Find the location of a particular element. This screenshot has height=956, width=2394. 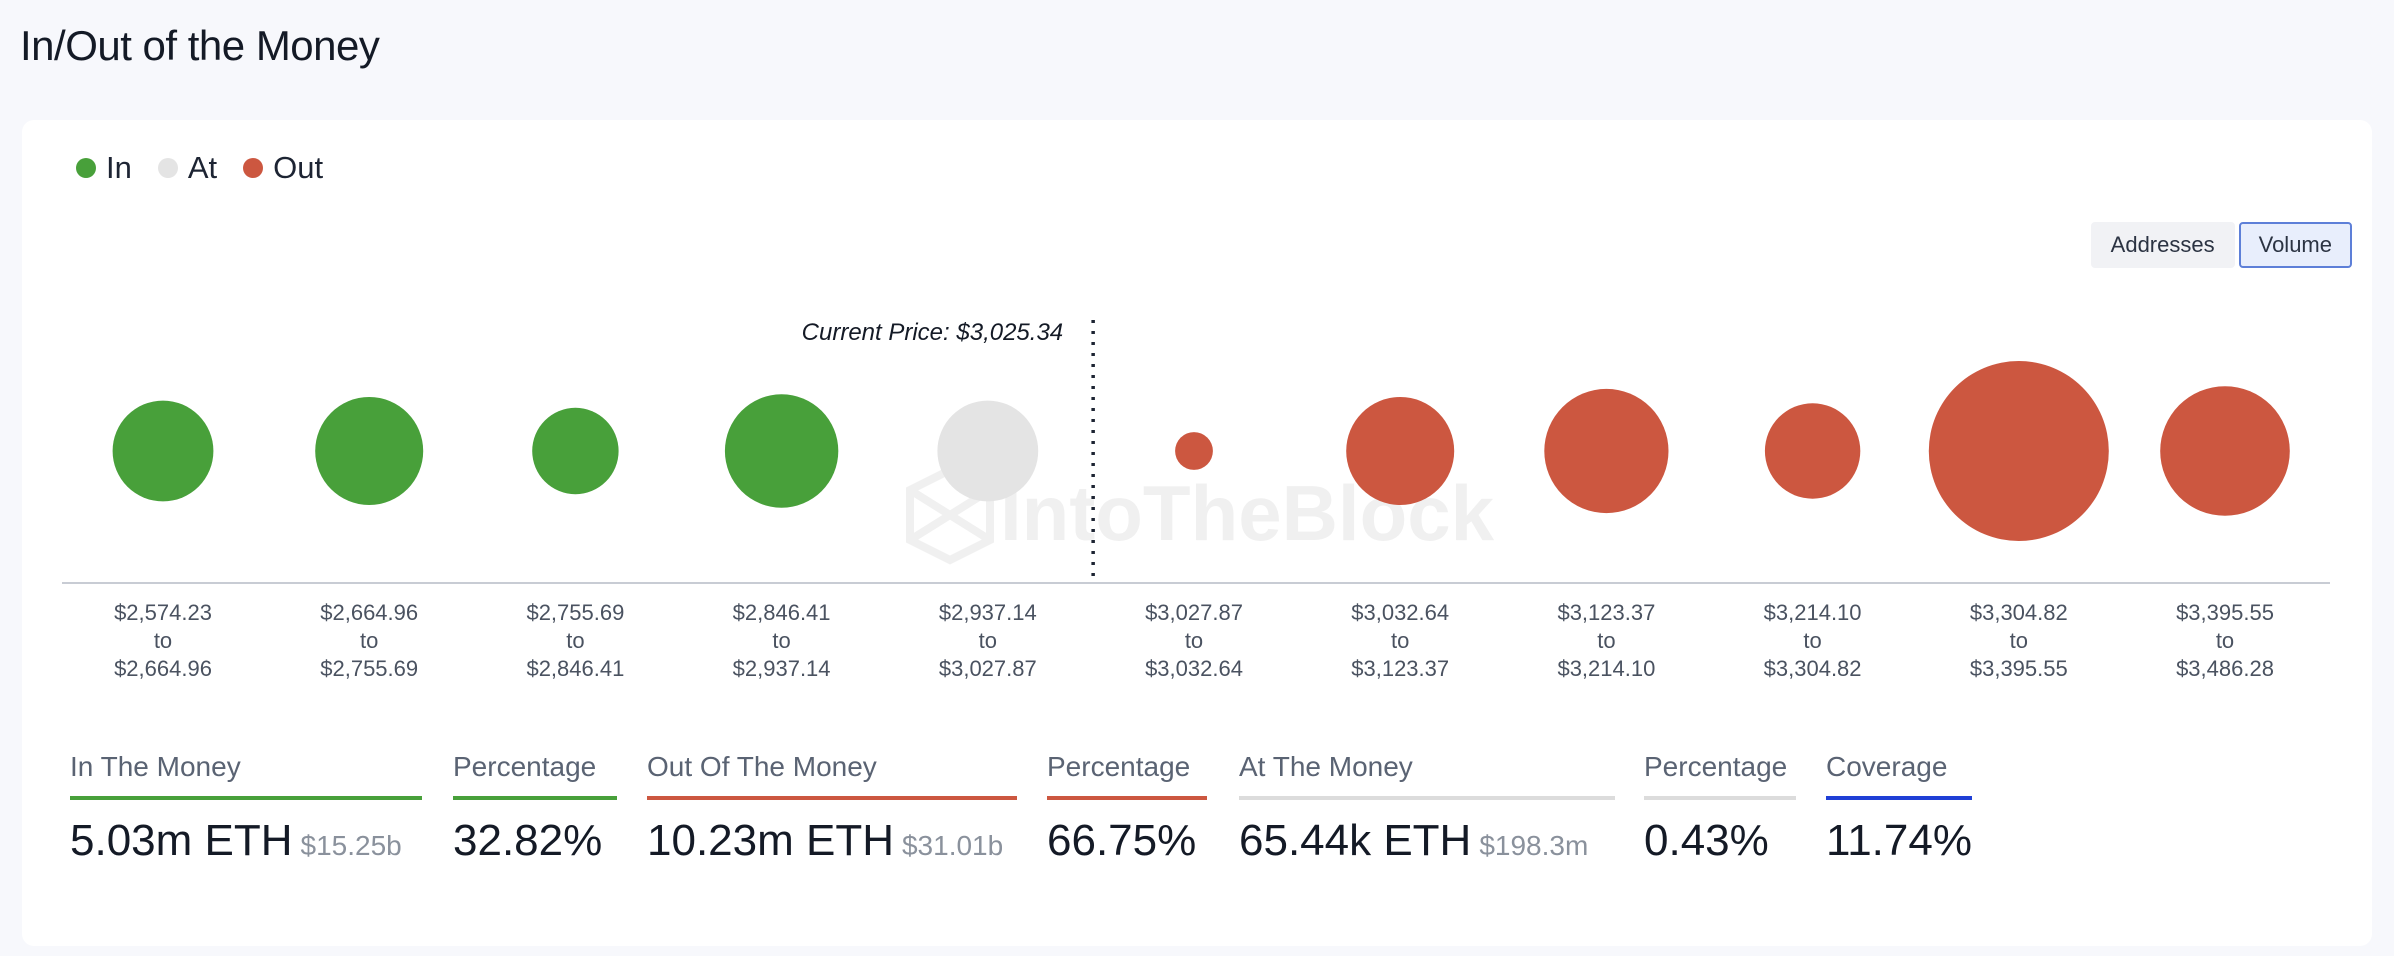

stat-coverage: Coverage 11.74% is located at coordinates (1899, 807).